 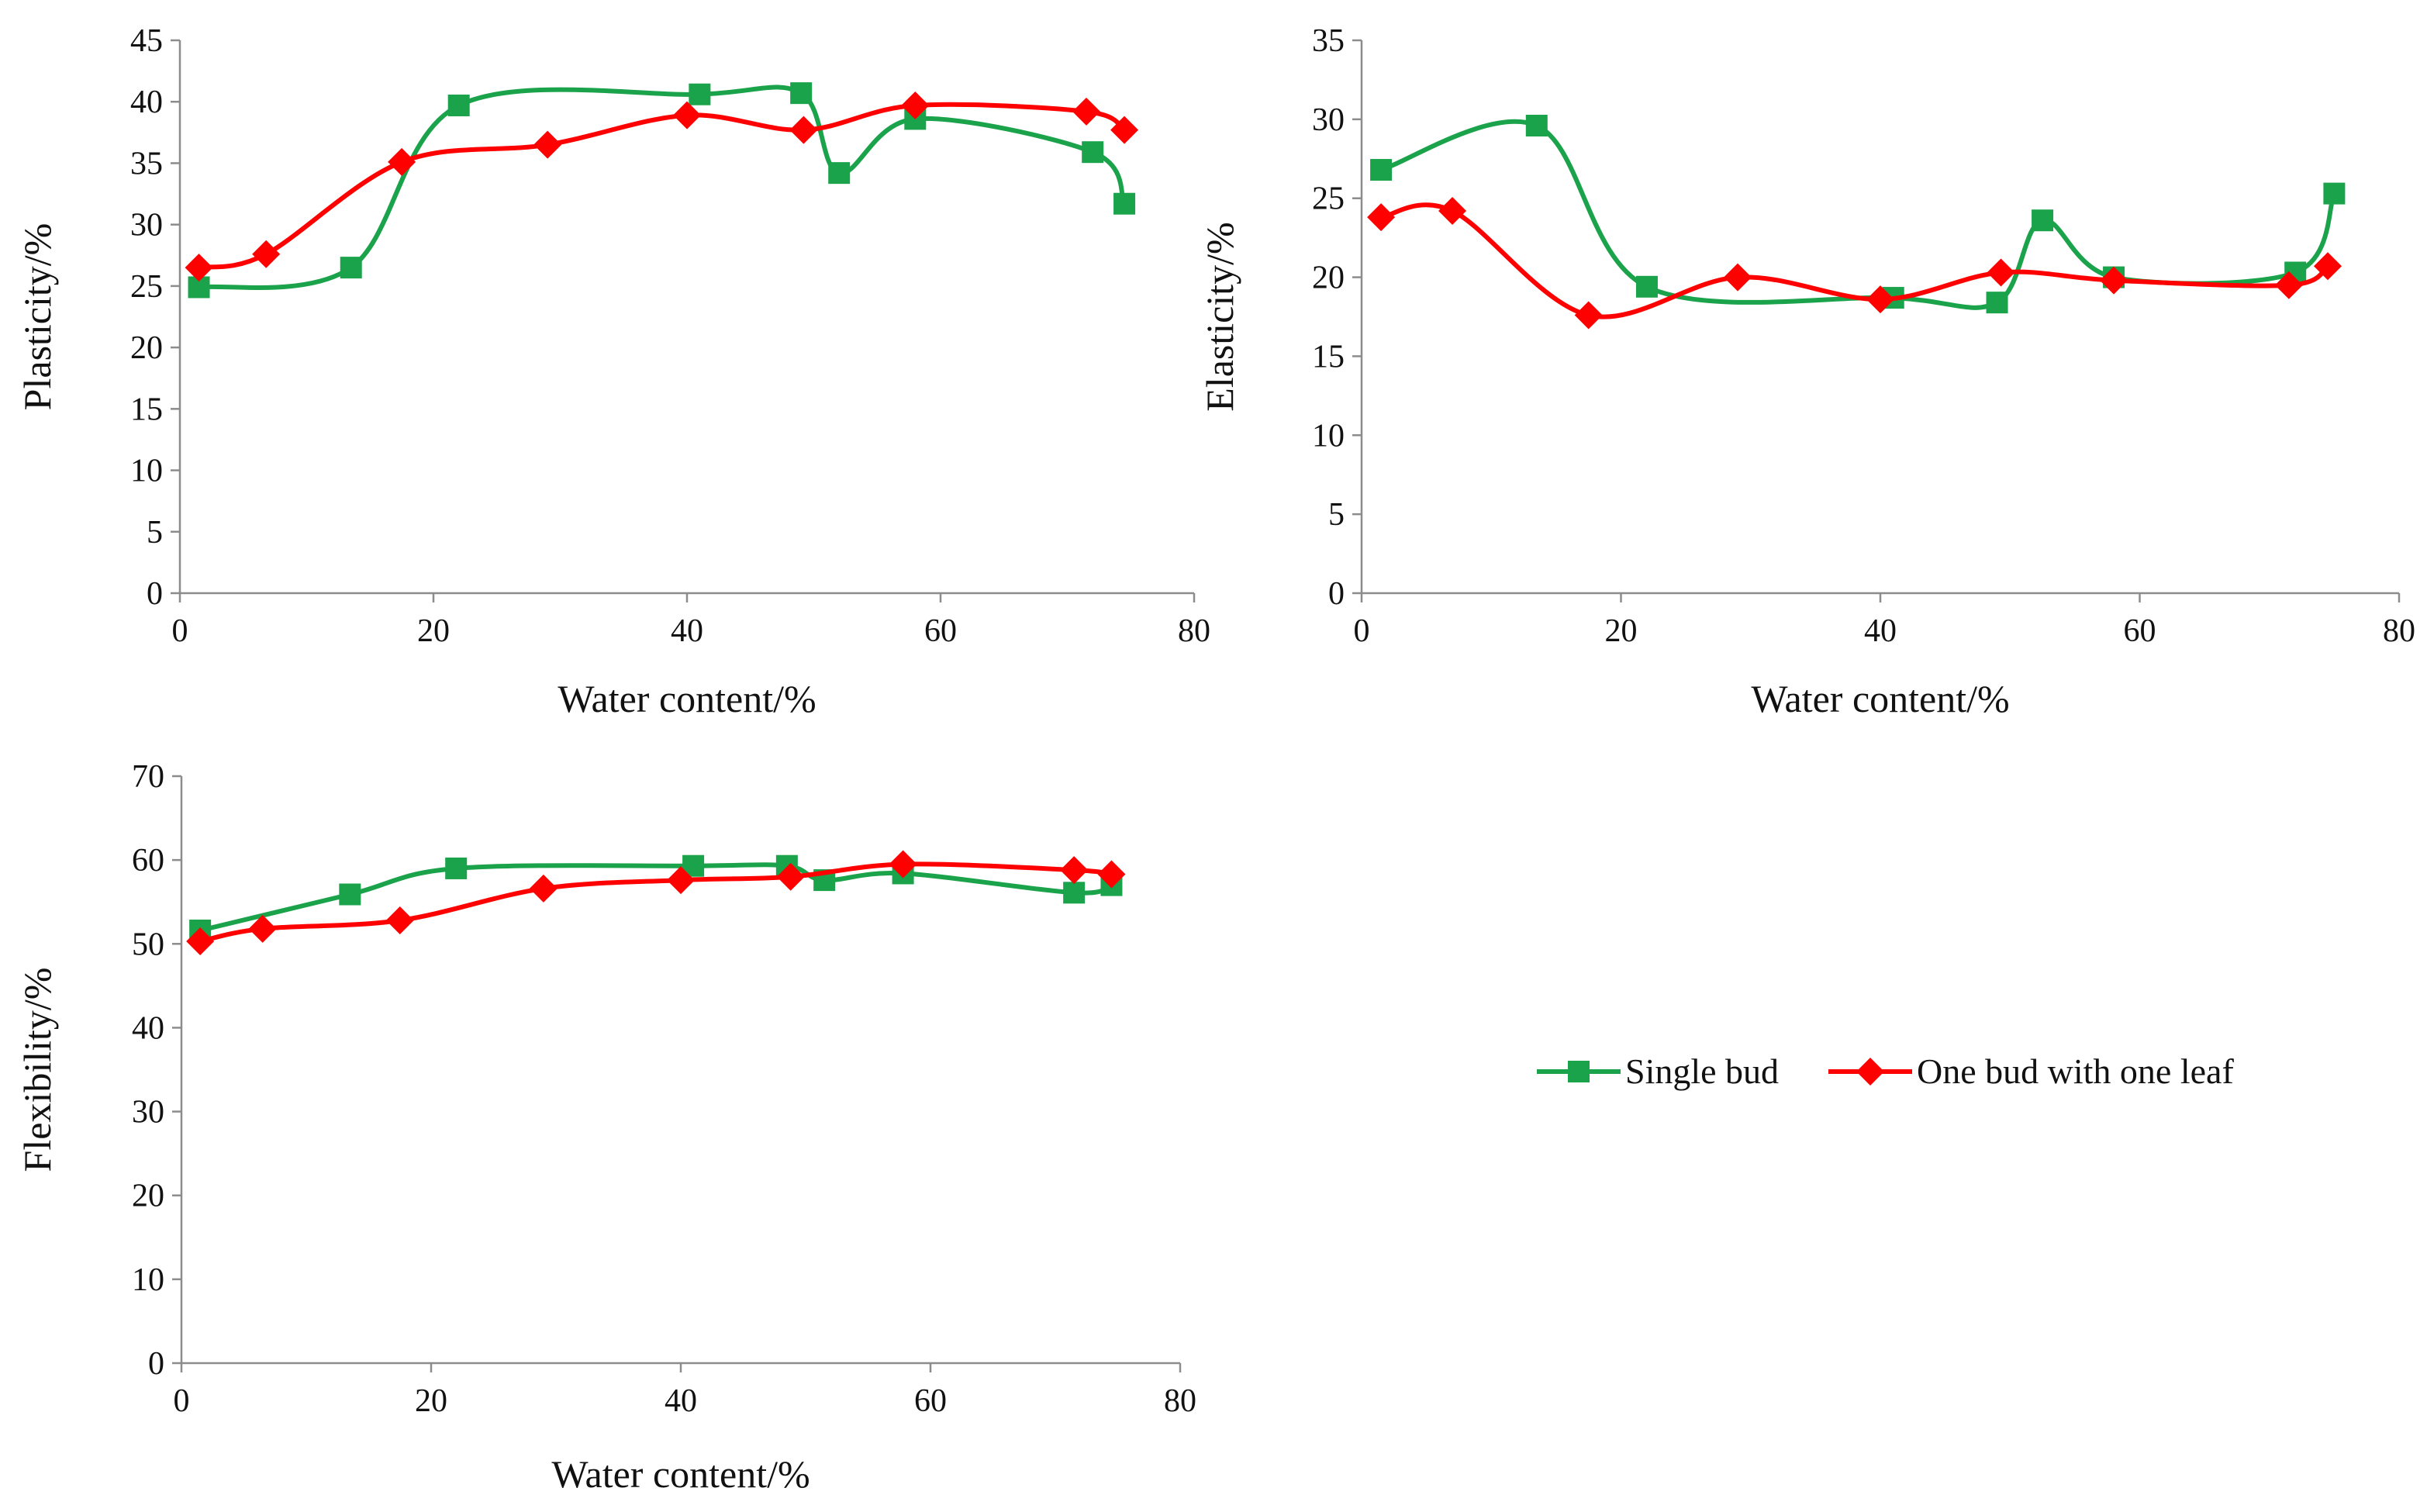 I want to click on legend-entry: Single bud, so click(x=1658, y=1071).